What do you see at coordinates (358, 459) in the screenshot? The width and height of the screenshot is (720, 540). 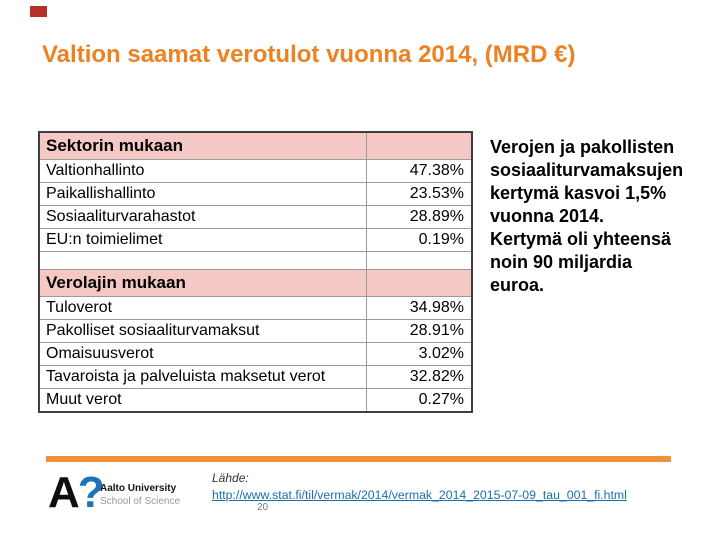 I see `footer-divider-bar` at bounding box center [358, 459].